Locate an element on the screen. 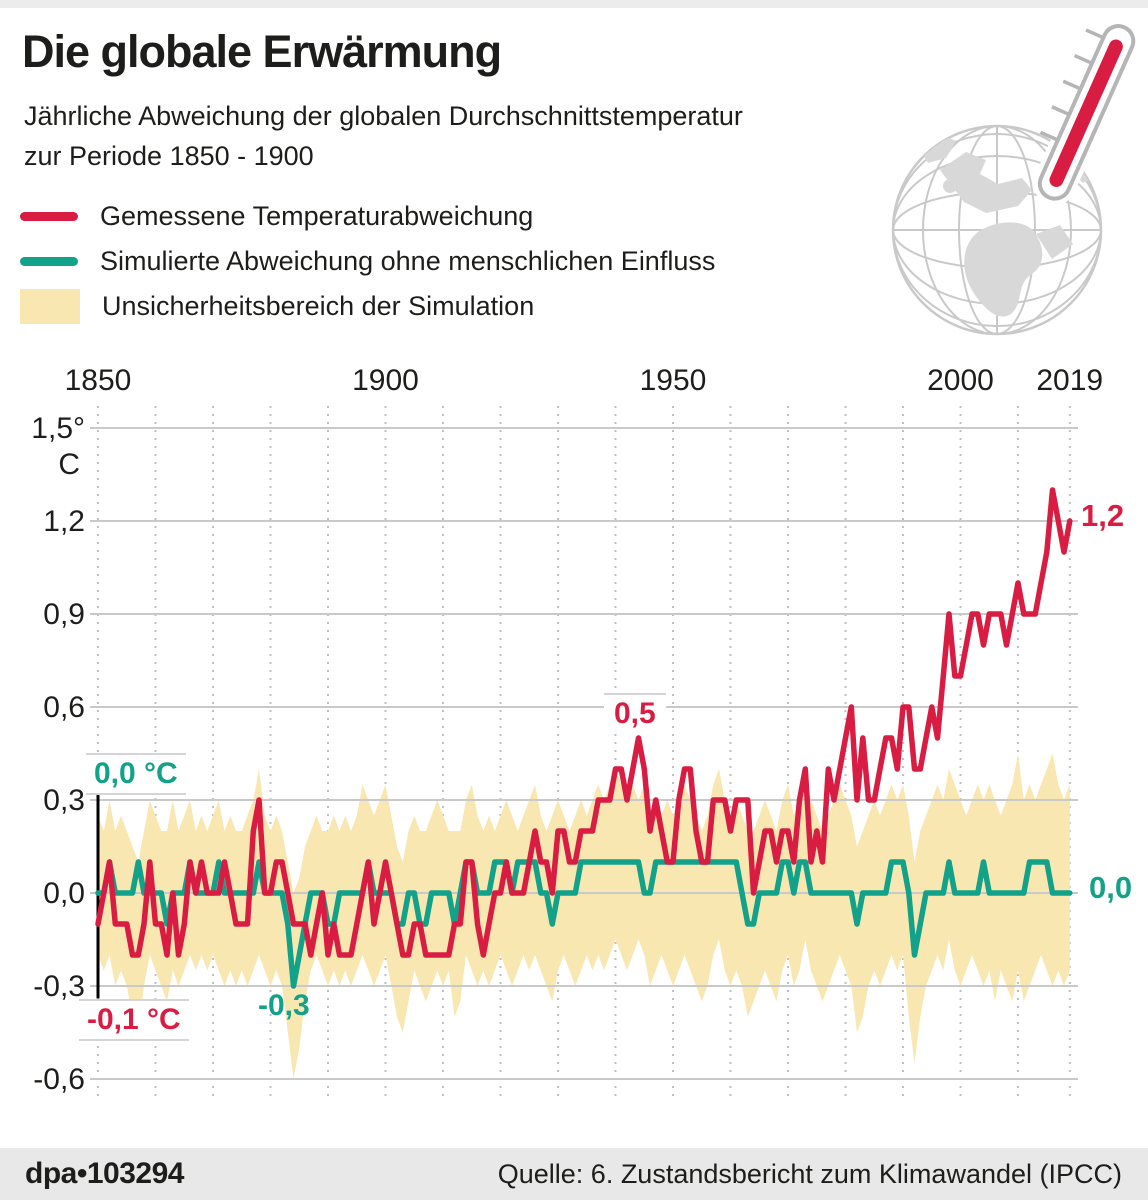 The width and height of the screenshot is (1148, 1200). graphic-id: 103294 is located at coordinates (135, 1173).